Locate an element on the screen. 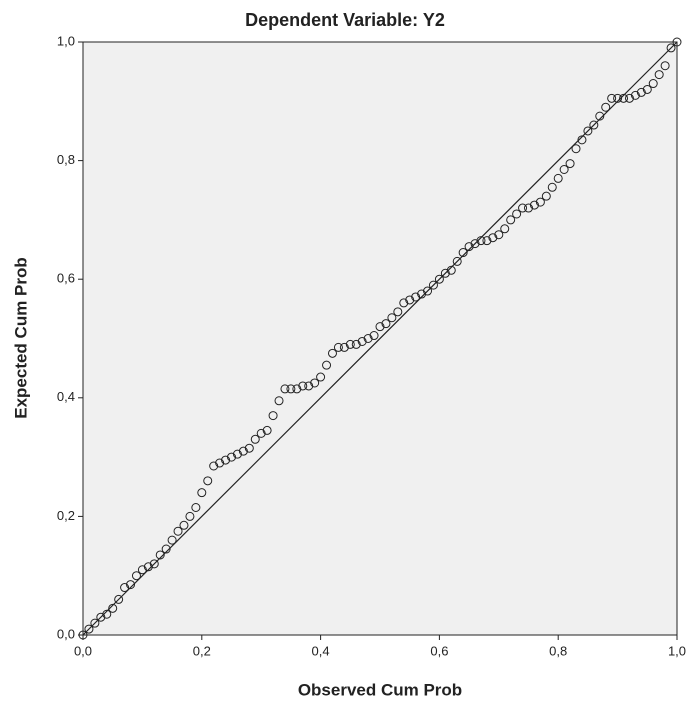  x-tick-label: 1,0 is located at coordinates (677, 650).